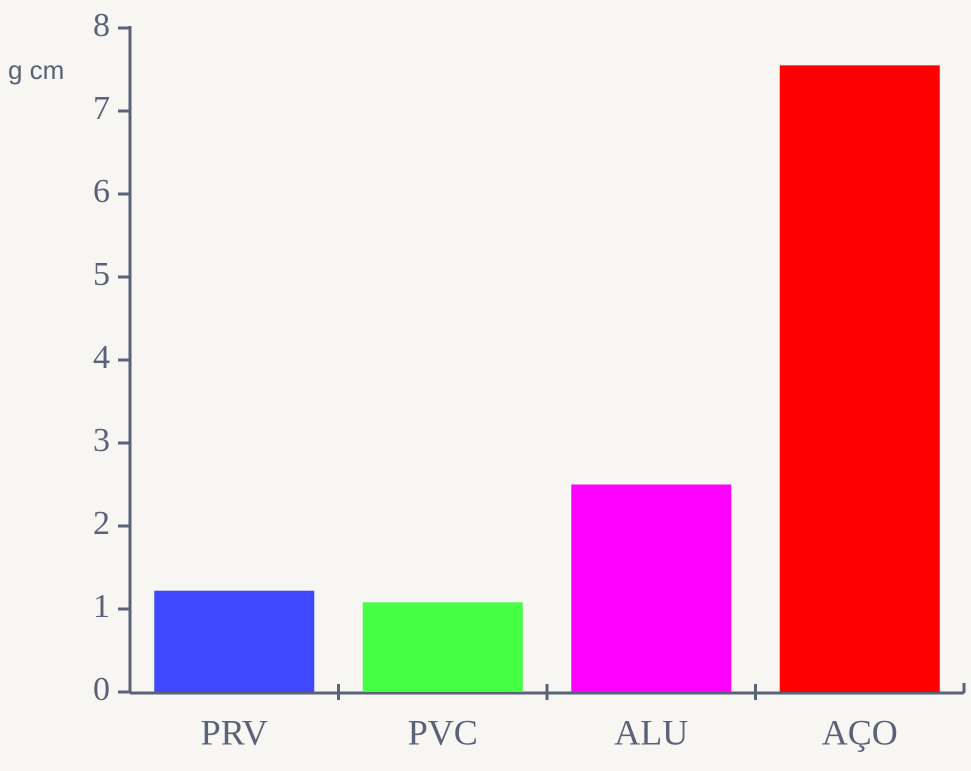  I want to click on y-tick-label: 0, so click(101, 689).